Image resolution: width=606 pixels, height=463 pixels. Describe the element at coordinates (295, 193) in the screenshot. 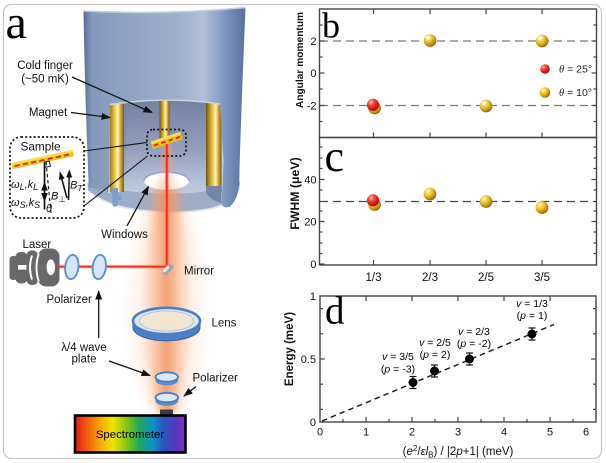

I see `svg-text: FWHM (μeV)` at that location.